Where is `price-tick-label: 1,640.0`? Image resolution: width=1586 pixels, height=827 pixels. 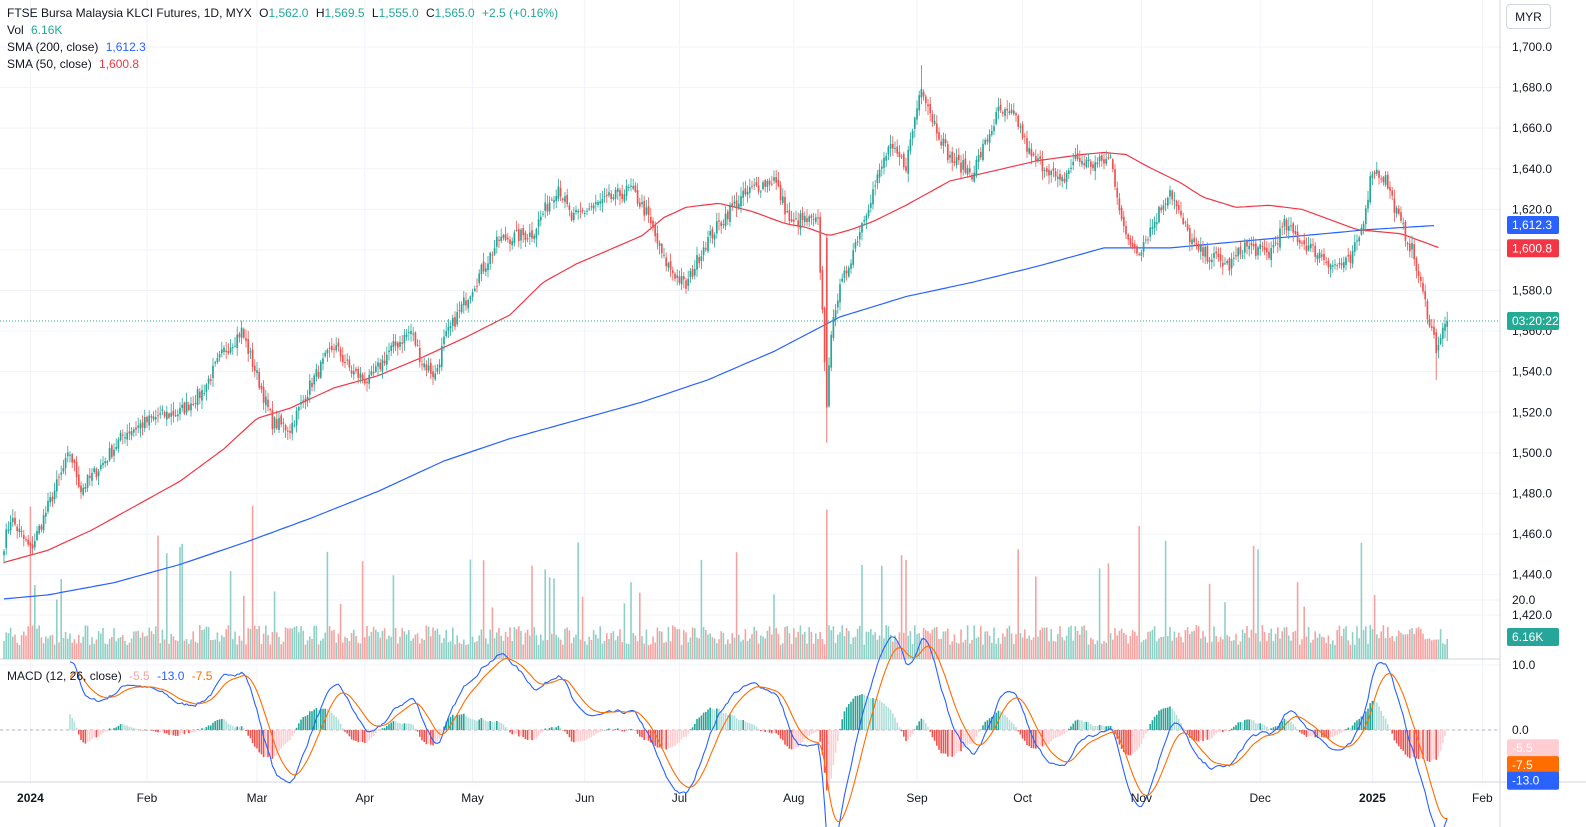
price-tick-label: 1,640.0 is located at coordinates (1532, 169).